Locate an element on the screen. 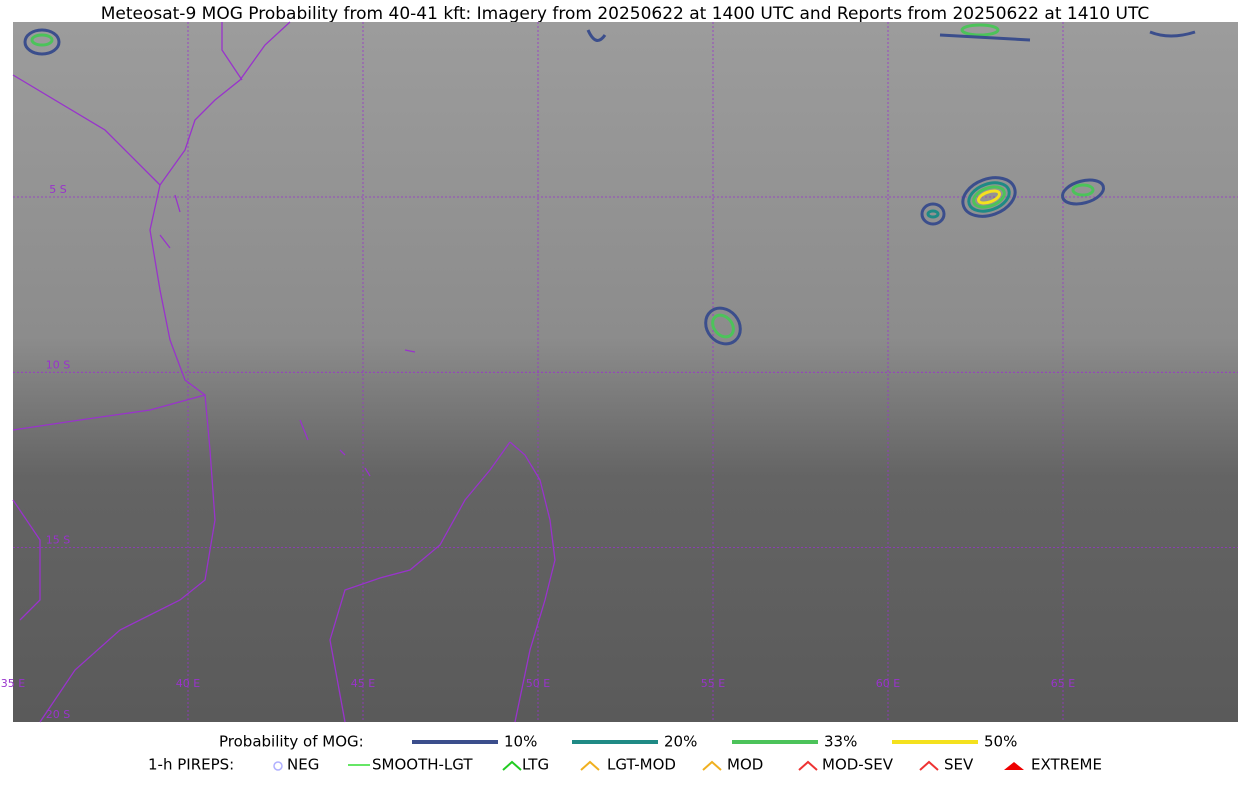  legend-label: 20% is located at coordinates (680, 742).